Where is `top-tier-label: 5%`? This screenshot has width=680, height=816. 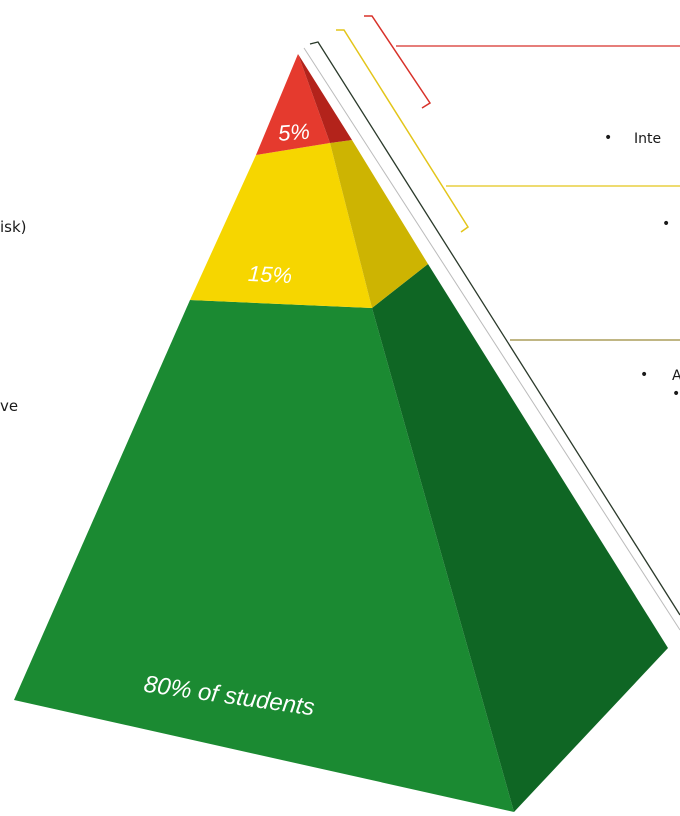
top-tier-label: 5% is located at coordinates (293, 132).